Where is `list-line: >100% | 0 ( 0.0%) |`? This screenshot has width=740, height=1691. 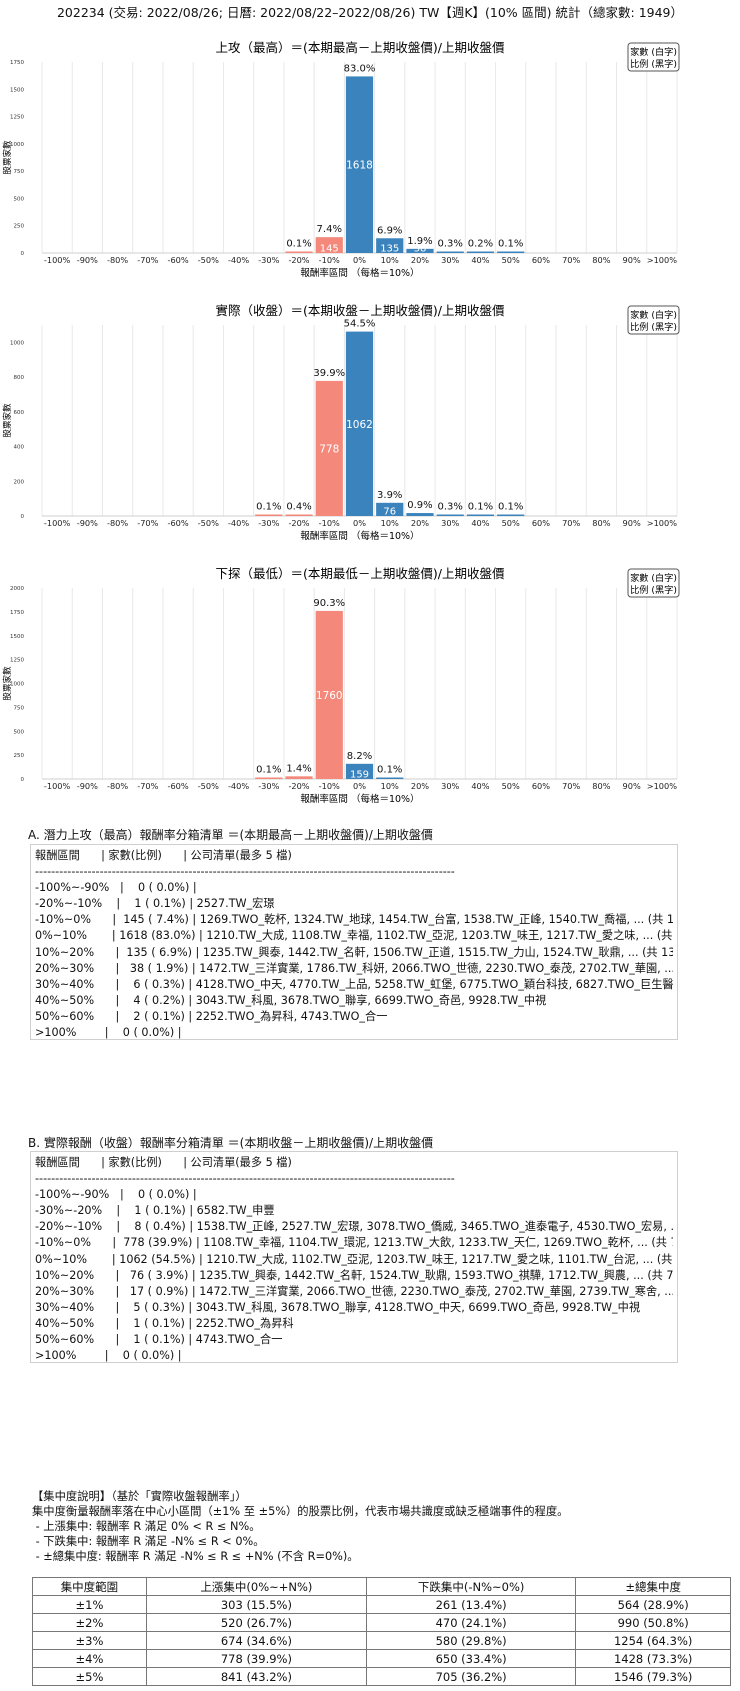 list-line: >100% | 0 ( 0.0%) | is located at coordinates (108, 1356).